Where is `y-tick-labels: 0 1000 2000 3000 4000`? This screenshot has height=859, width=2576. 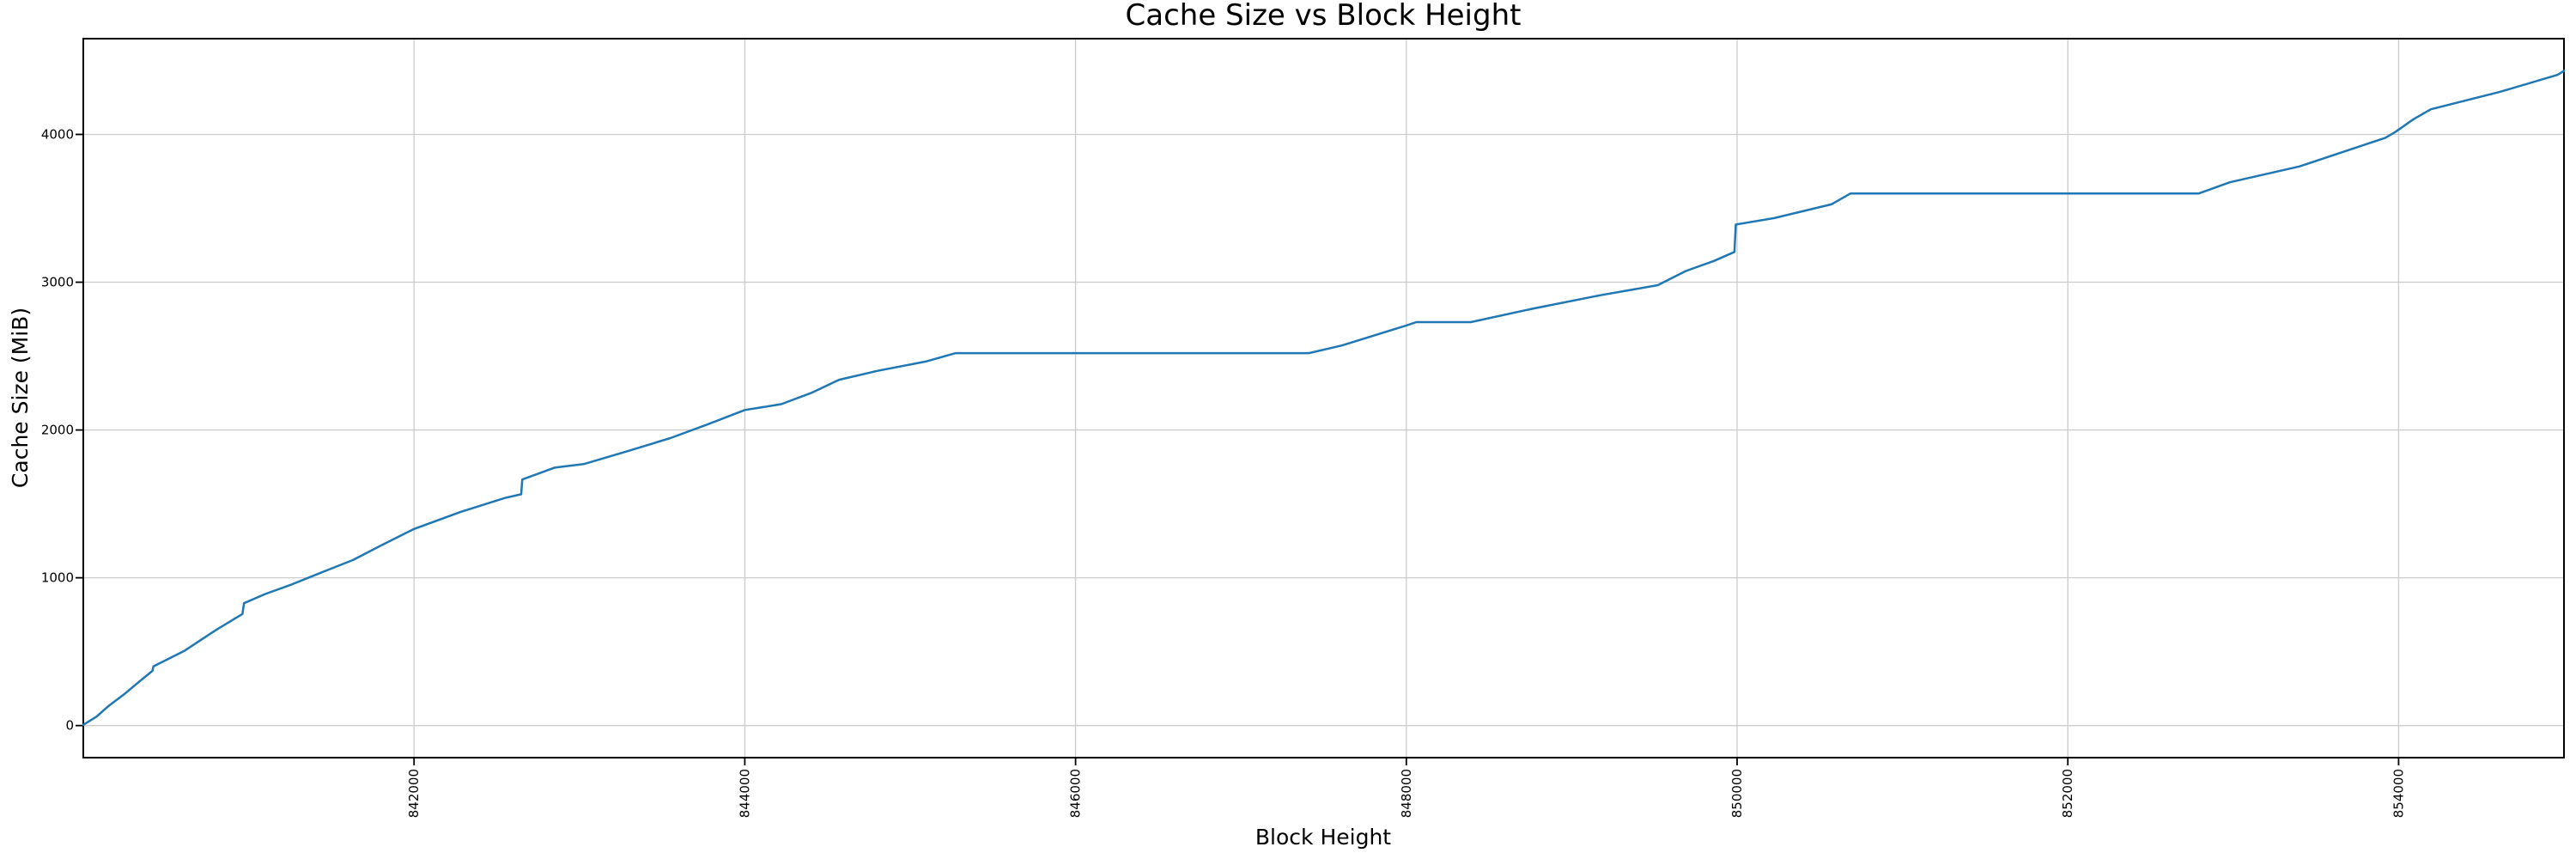
y-tick-labels: 0 1000 2000 3000 4000 is located at coordinates (58, 430).